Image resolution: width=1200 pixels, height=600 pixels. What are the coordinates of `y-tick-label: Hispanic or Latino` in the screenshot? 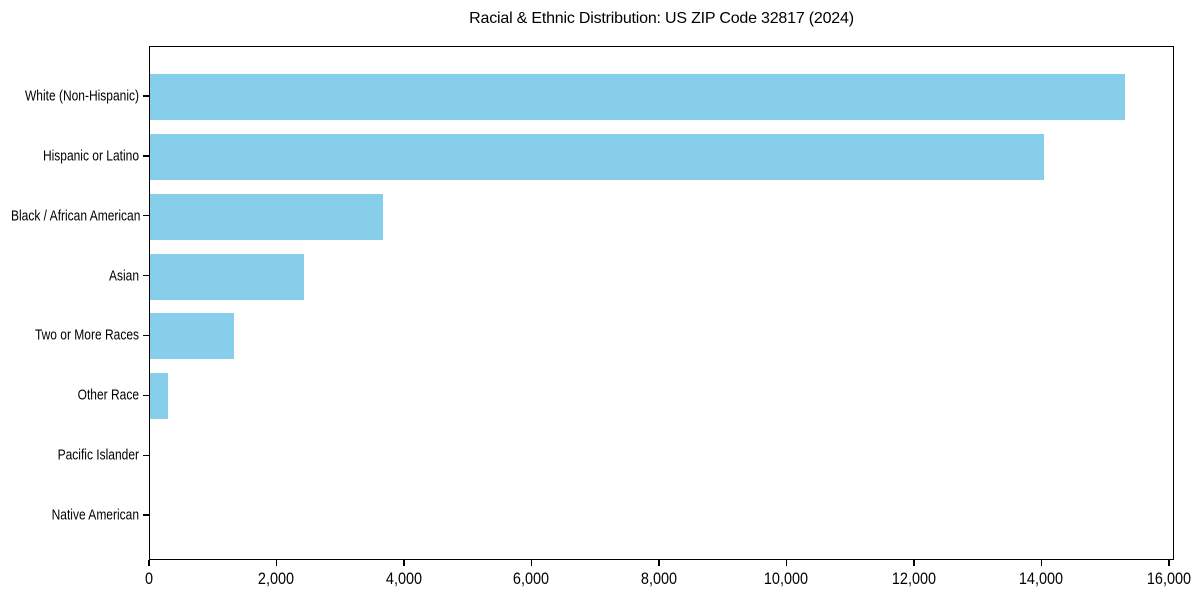 It's located at (90, 156).